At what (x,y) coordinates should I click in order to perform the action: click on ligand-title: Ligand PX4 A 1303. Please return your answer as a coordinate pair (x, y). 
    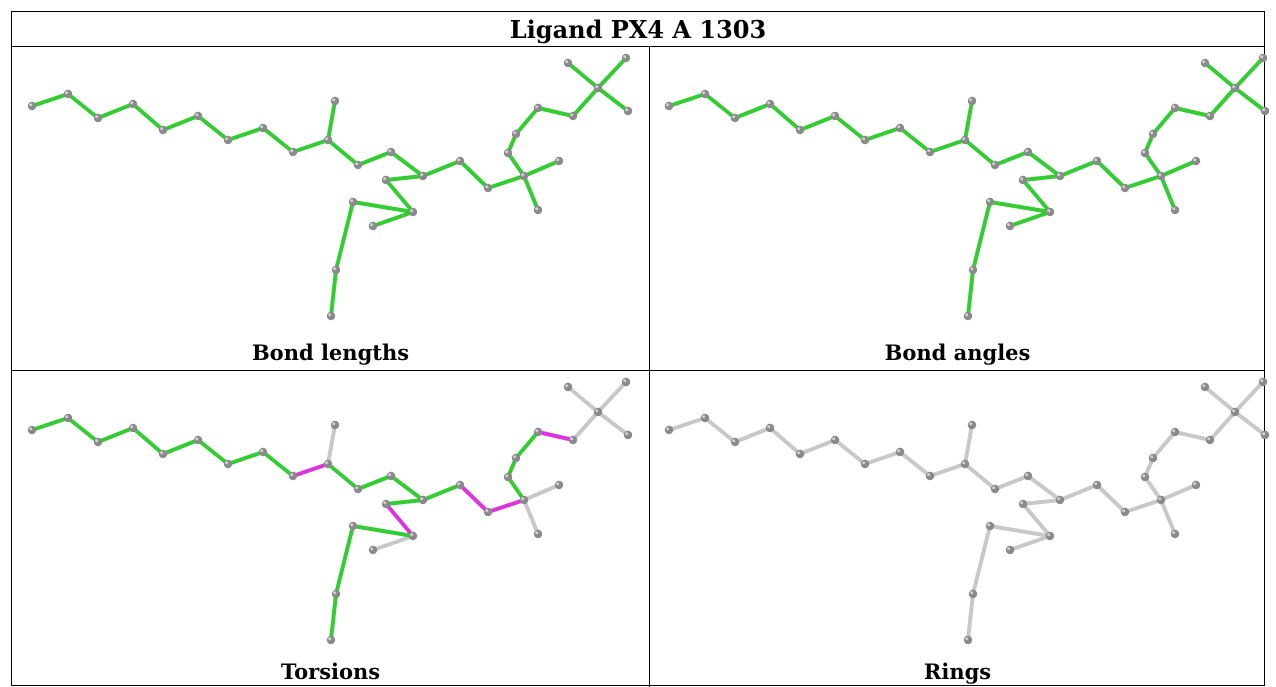
    Looking at the image, I should click on (638, 29).